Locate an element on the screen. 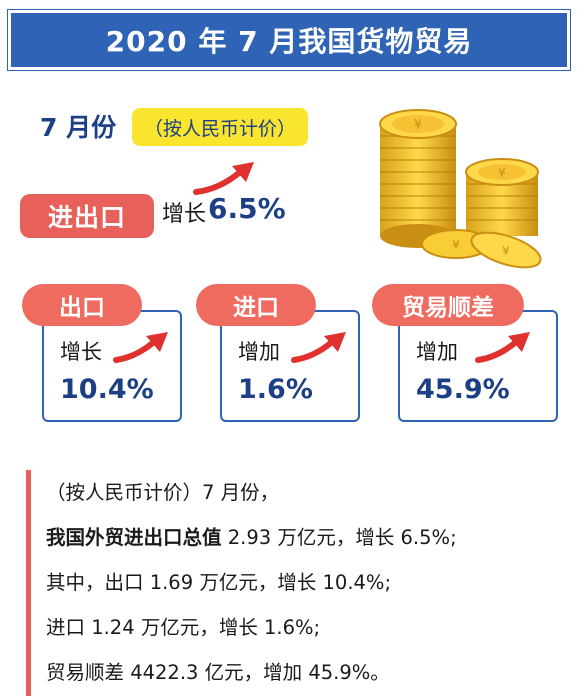 This screenshot has width=578, height=699. summary-accent-bar is located at coordinates (28, 583).